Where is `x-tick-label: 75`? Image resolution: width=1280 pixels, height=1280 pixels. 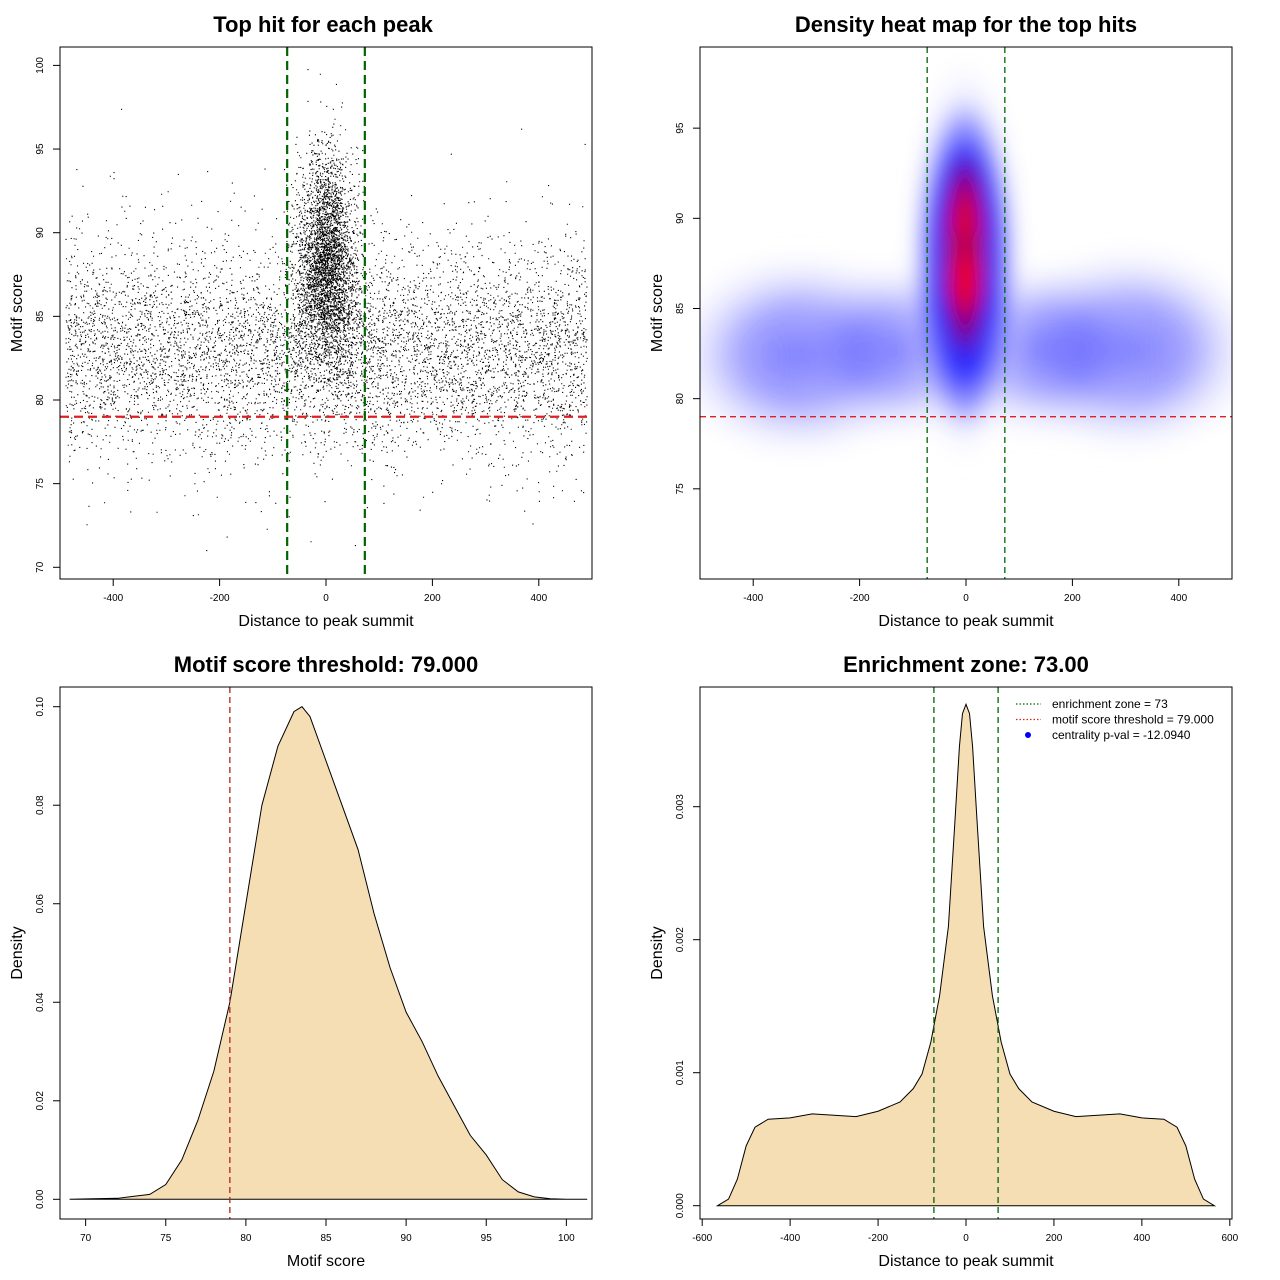 x-tick-label: 75 is located at coordinates (166, 1238).